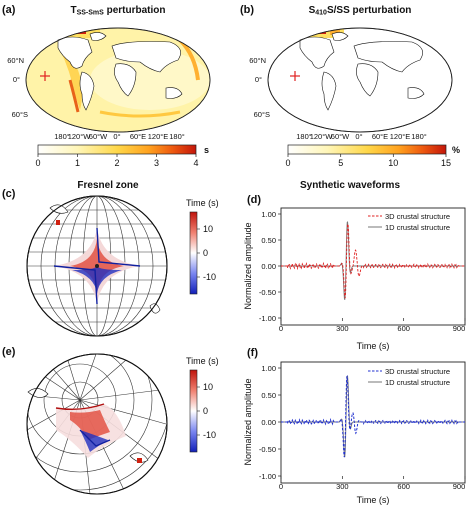  I want to click on panel-c: (c) Fresnel zone, so click(110, 258).